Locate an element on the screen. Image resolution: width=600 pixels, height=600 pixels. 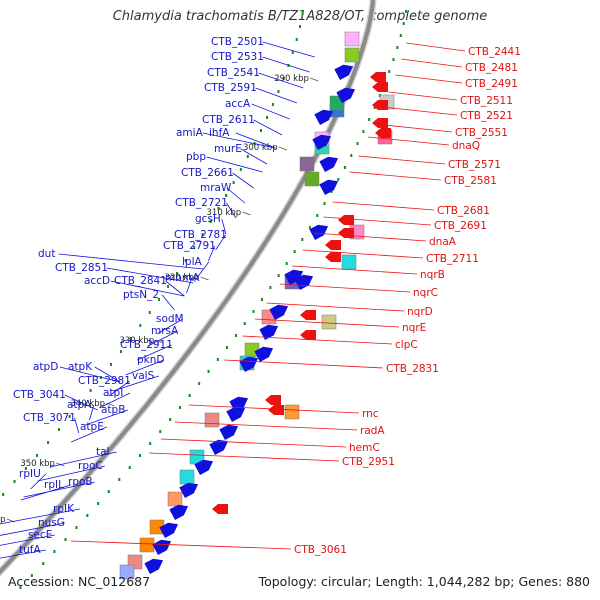
gene-label-forward: rpIL is located at coordinates (54, 485).